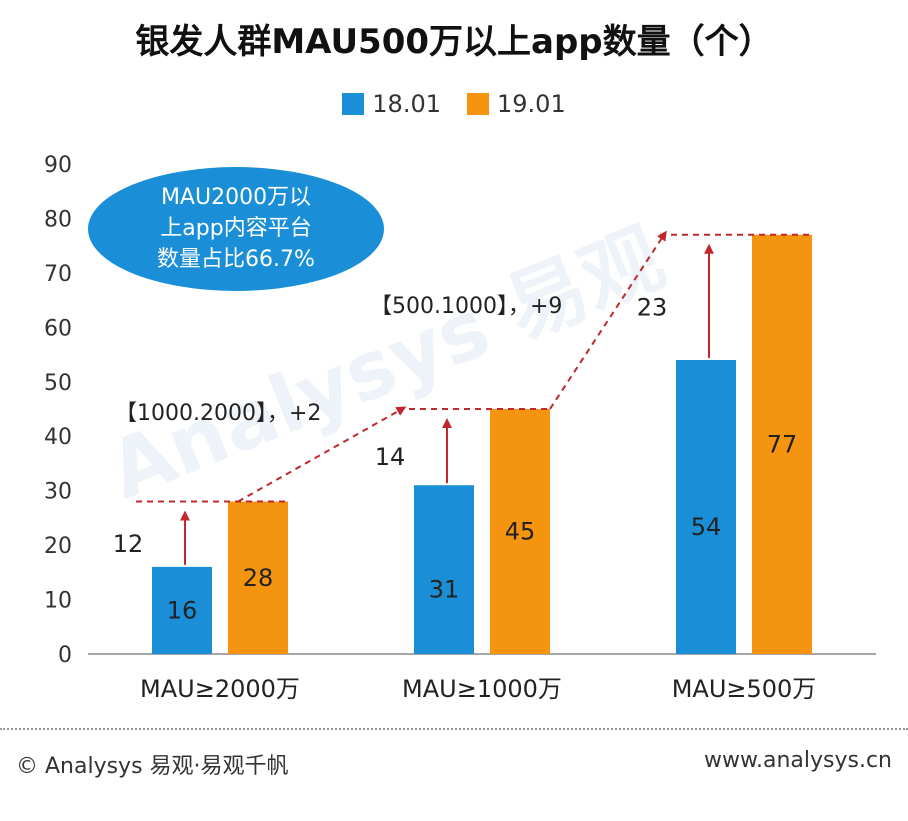 This screenshot has height=821, width=908. What do you see at coordinates (236, 259) in the screenshot?
I see `callout-text-line: 数量占比66.7%` at bounding box center [236, 259].